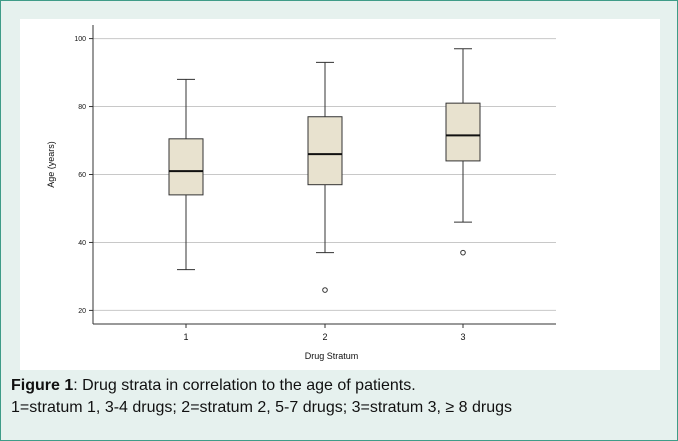 The width and height of the screenshot is (678, 441). Describe the element at coordinates (82, 243) in the screenshot. I see `y-tick-label-40: 40` at that location.